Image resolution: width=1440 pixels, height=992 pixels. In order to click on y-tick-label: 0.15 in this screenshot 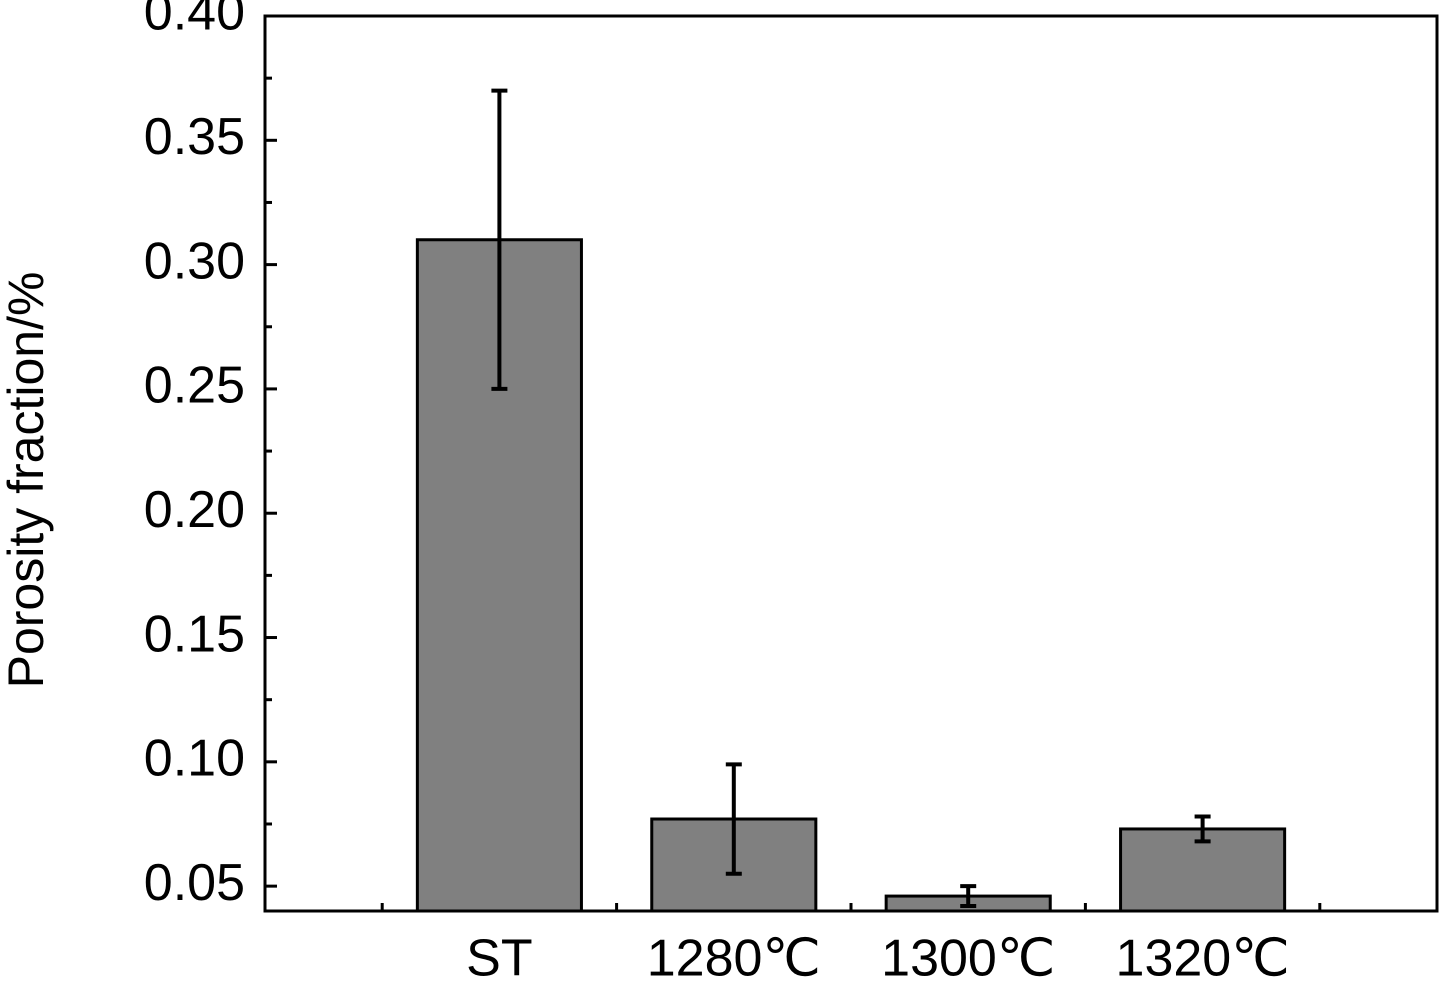, I will do `click(194, 634)`.